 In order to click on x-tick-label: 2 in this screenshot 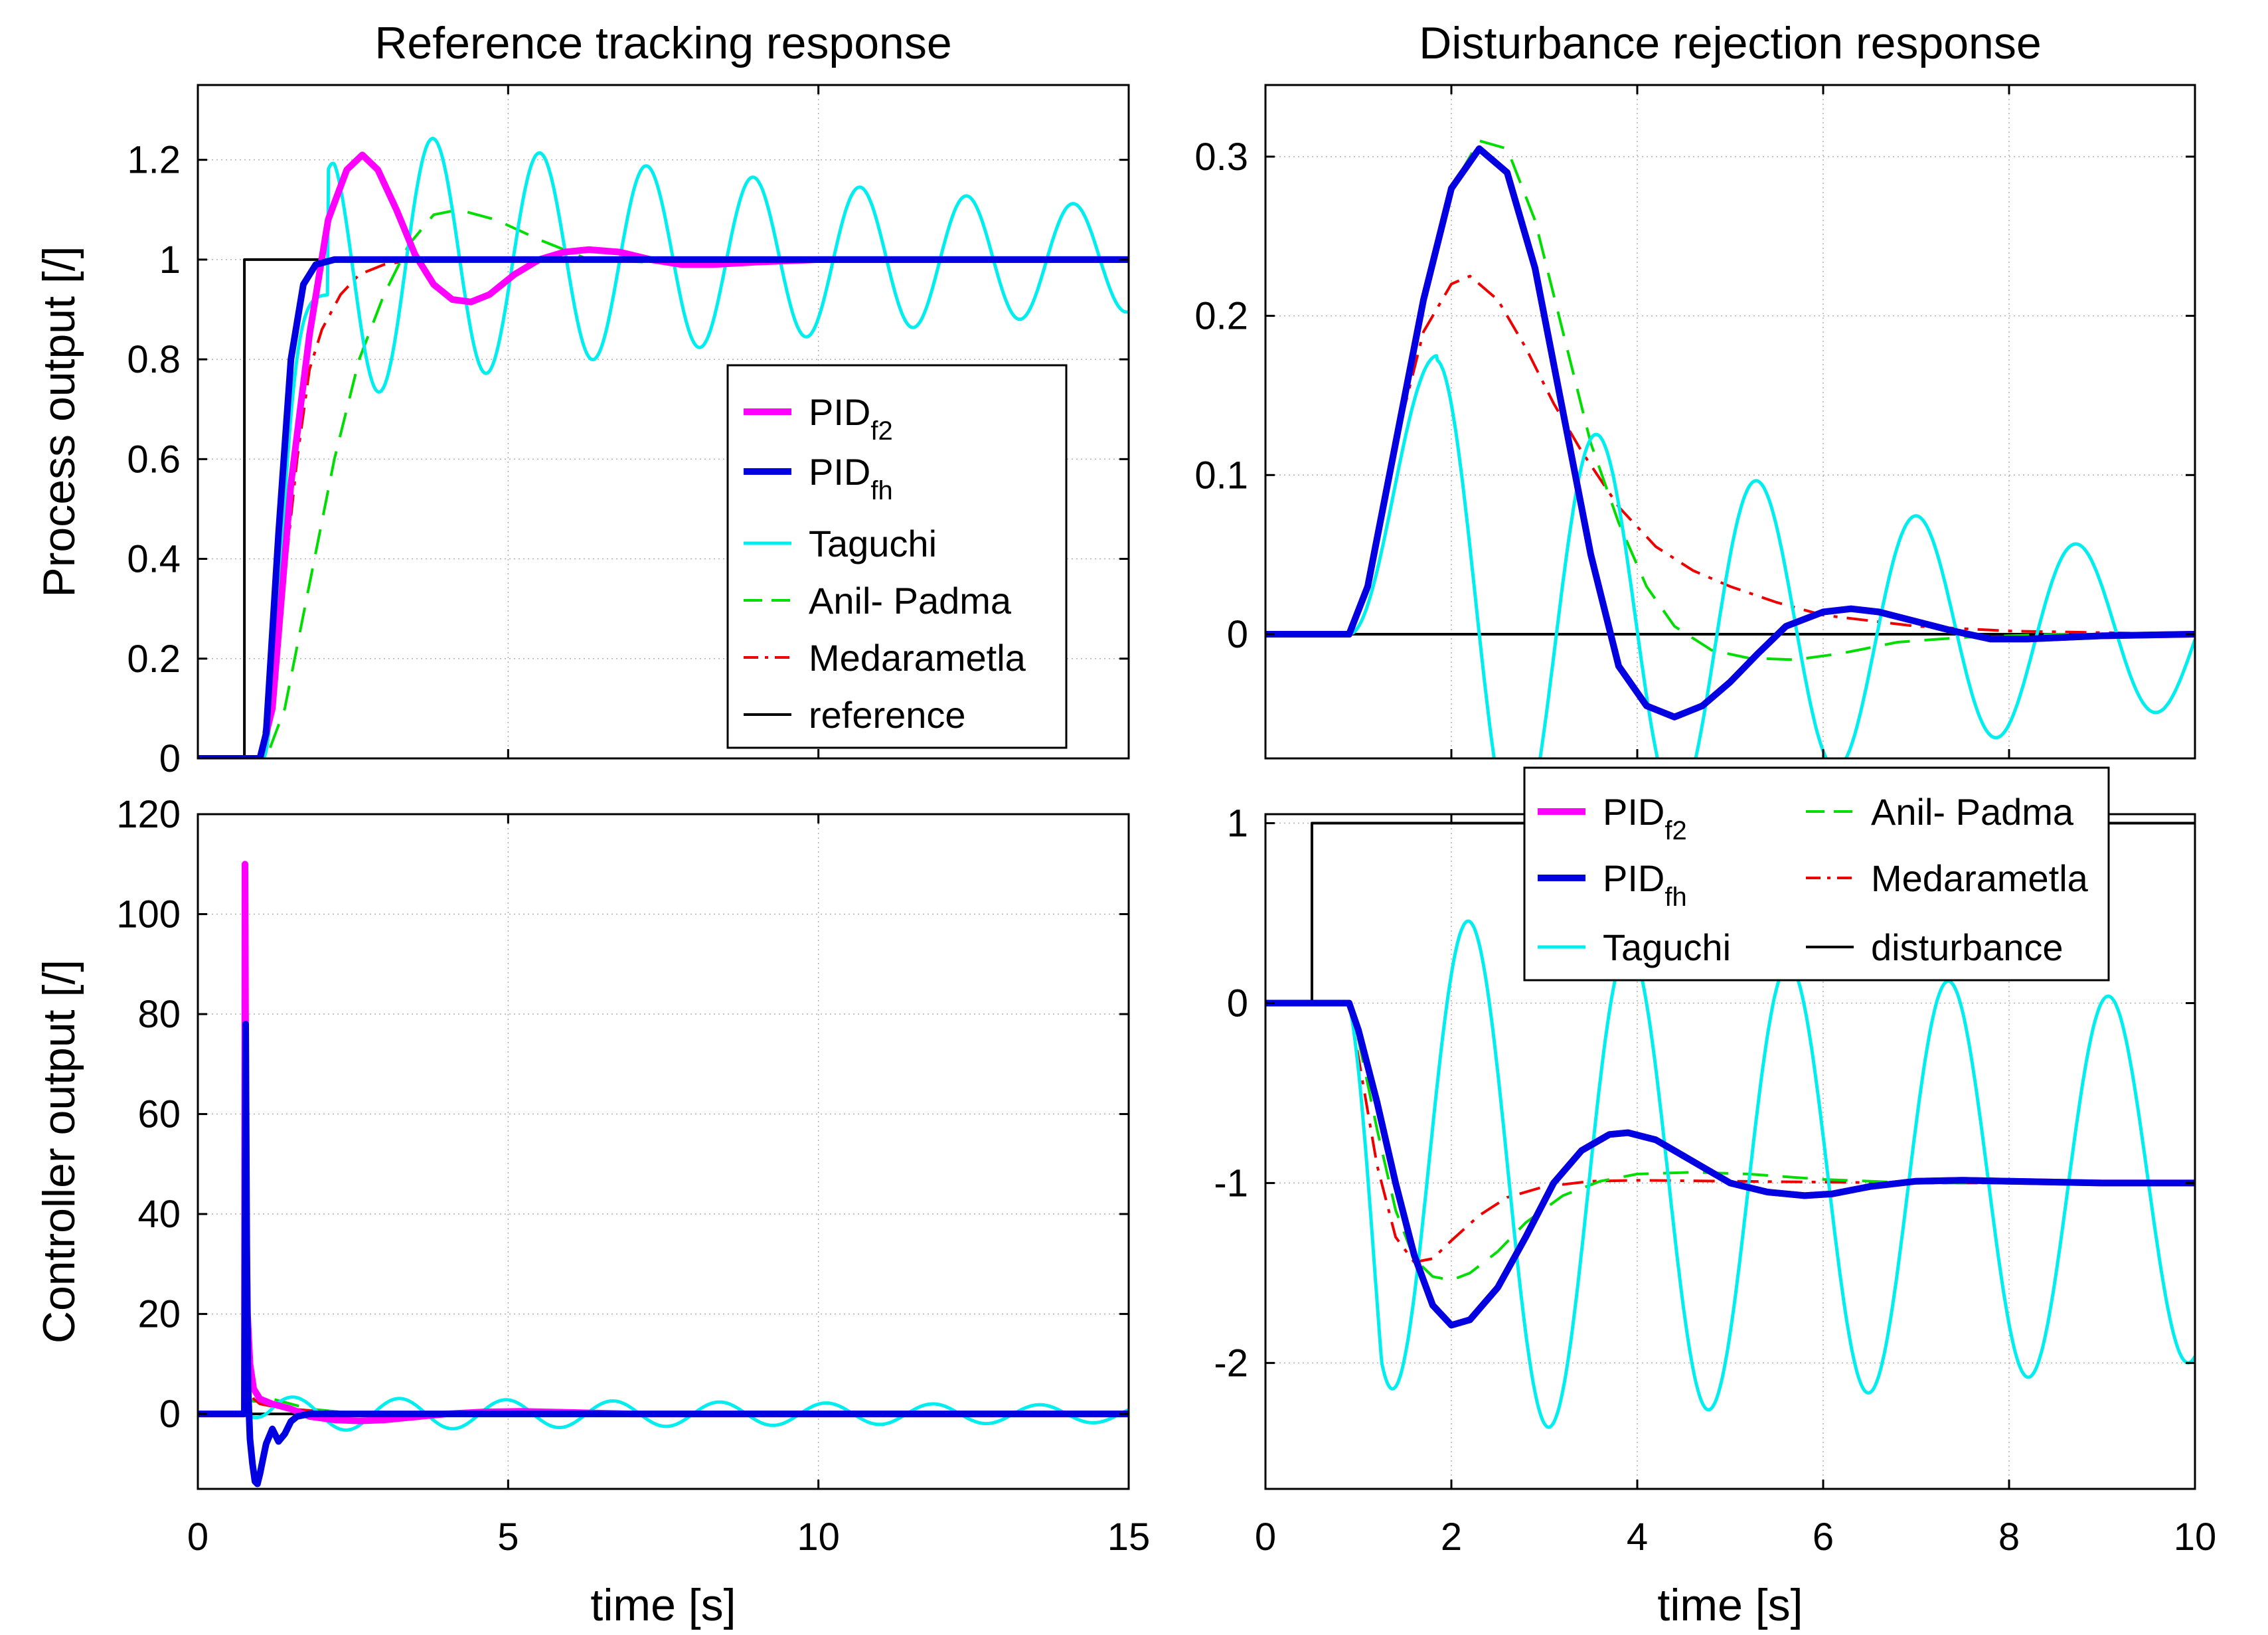, I will do `click(1451, 1537)`.